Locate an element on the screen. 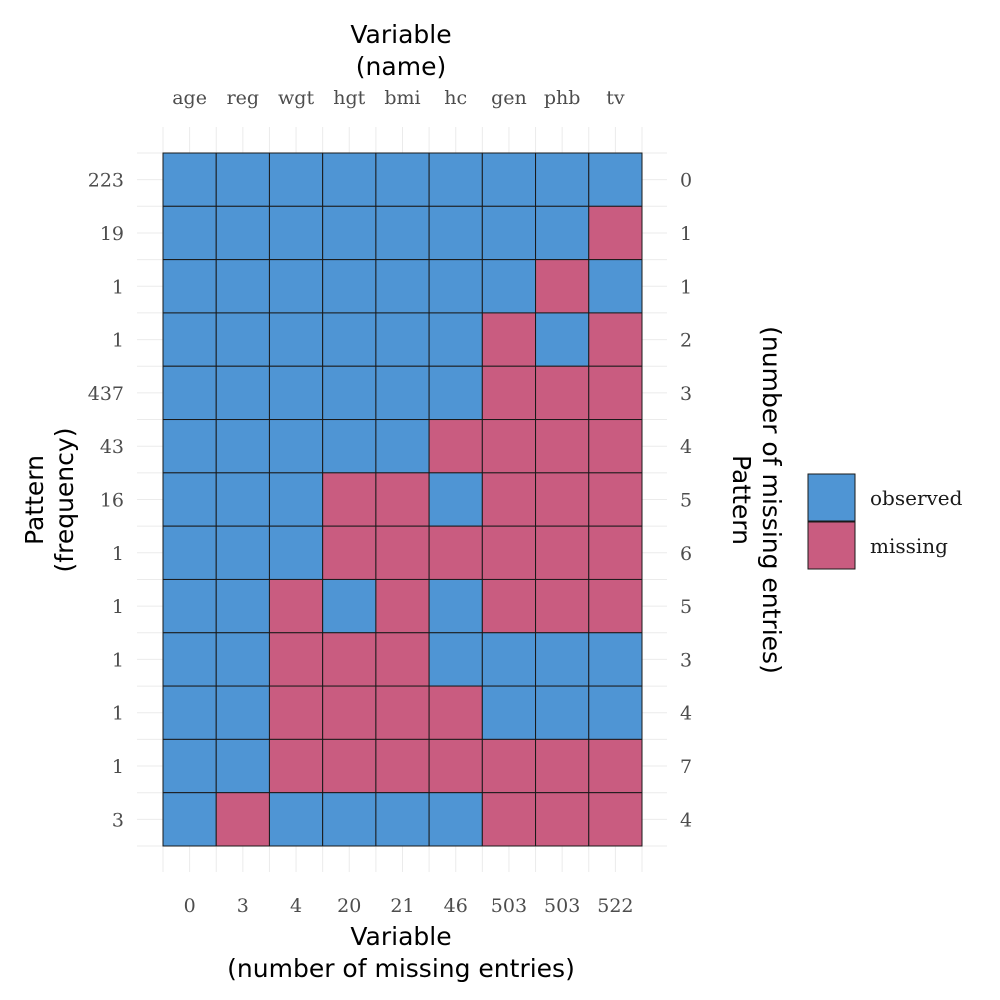  cell-observed-r4-age is located at coordinates (189, 393).